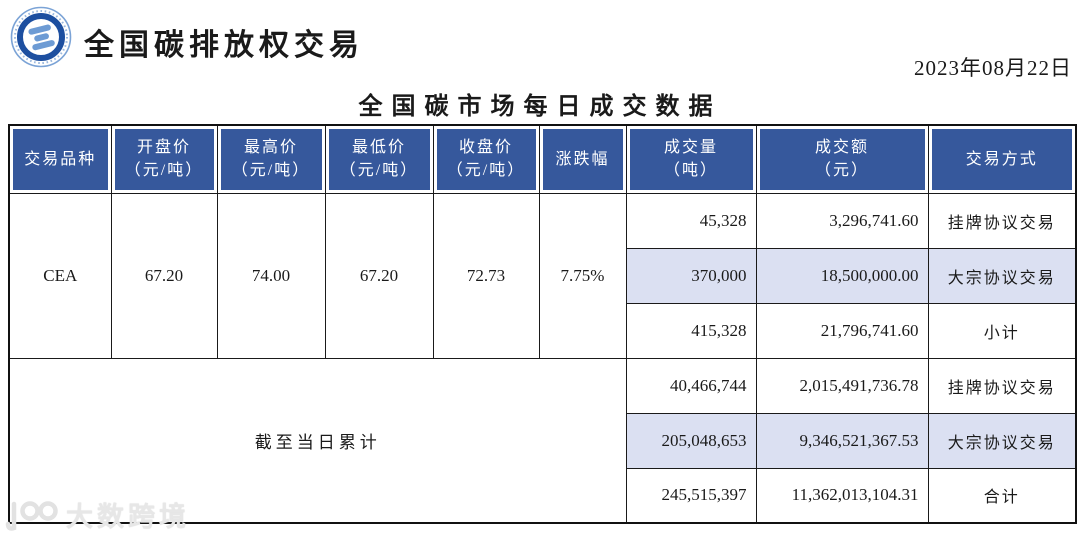 Image resolution: width=1080 pixels, height=534 pixels. I want to click on header-label: 交易方式, so click(1001, 159).